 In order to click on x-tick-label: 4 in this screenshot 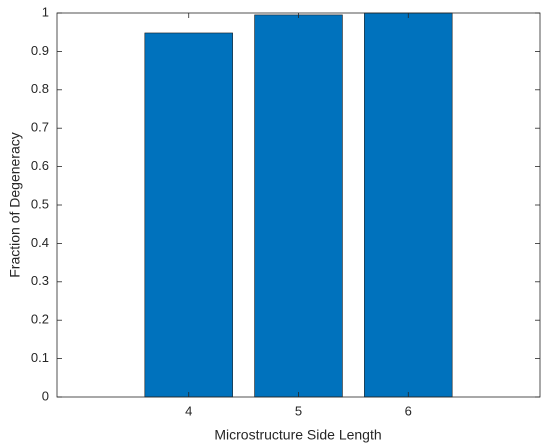, I will do `click(188, 410)`.